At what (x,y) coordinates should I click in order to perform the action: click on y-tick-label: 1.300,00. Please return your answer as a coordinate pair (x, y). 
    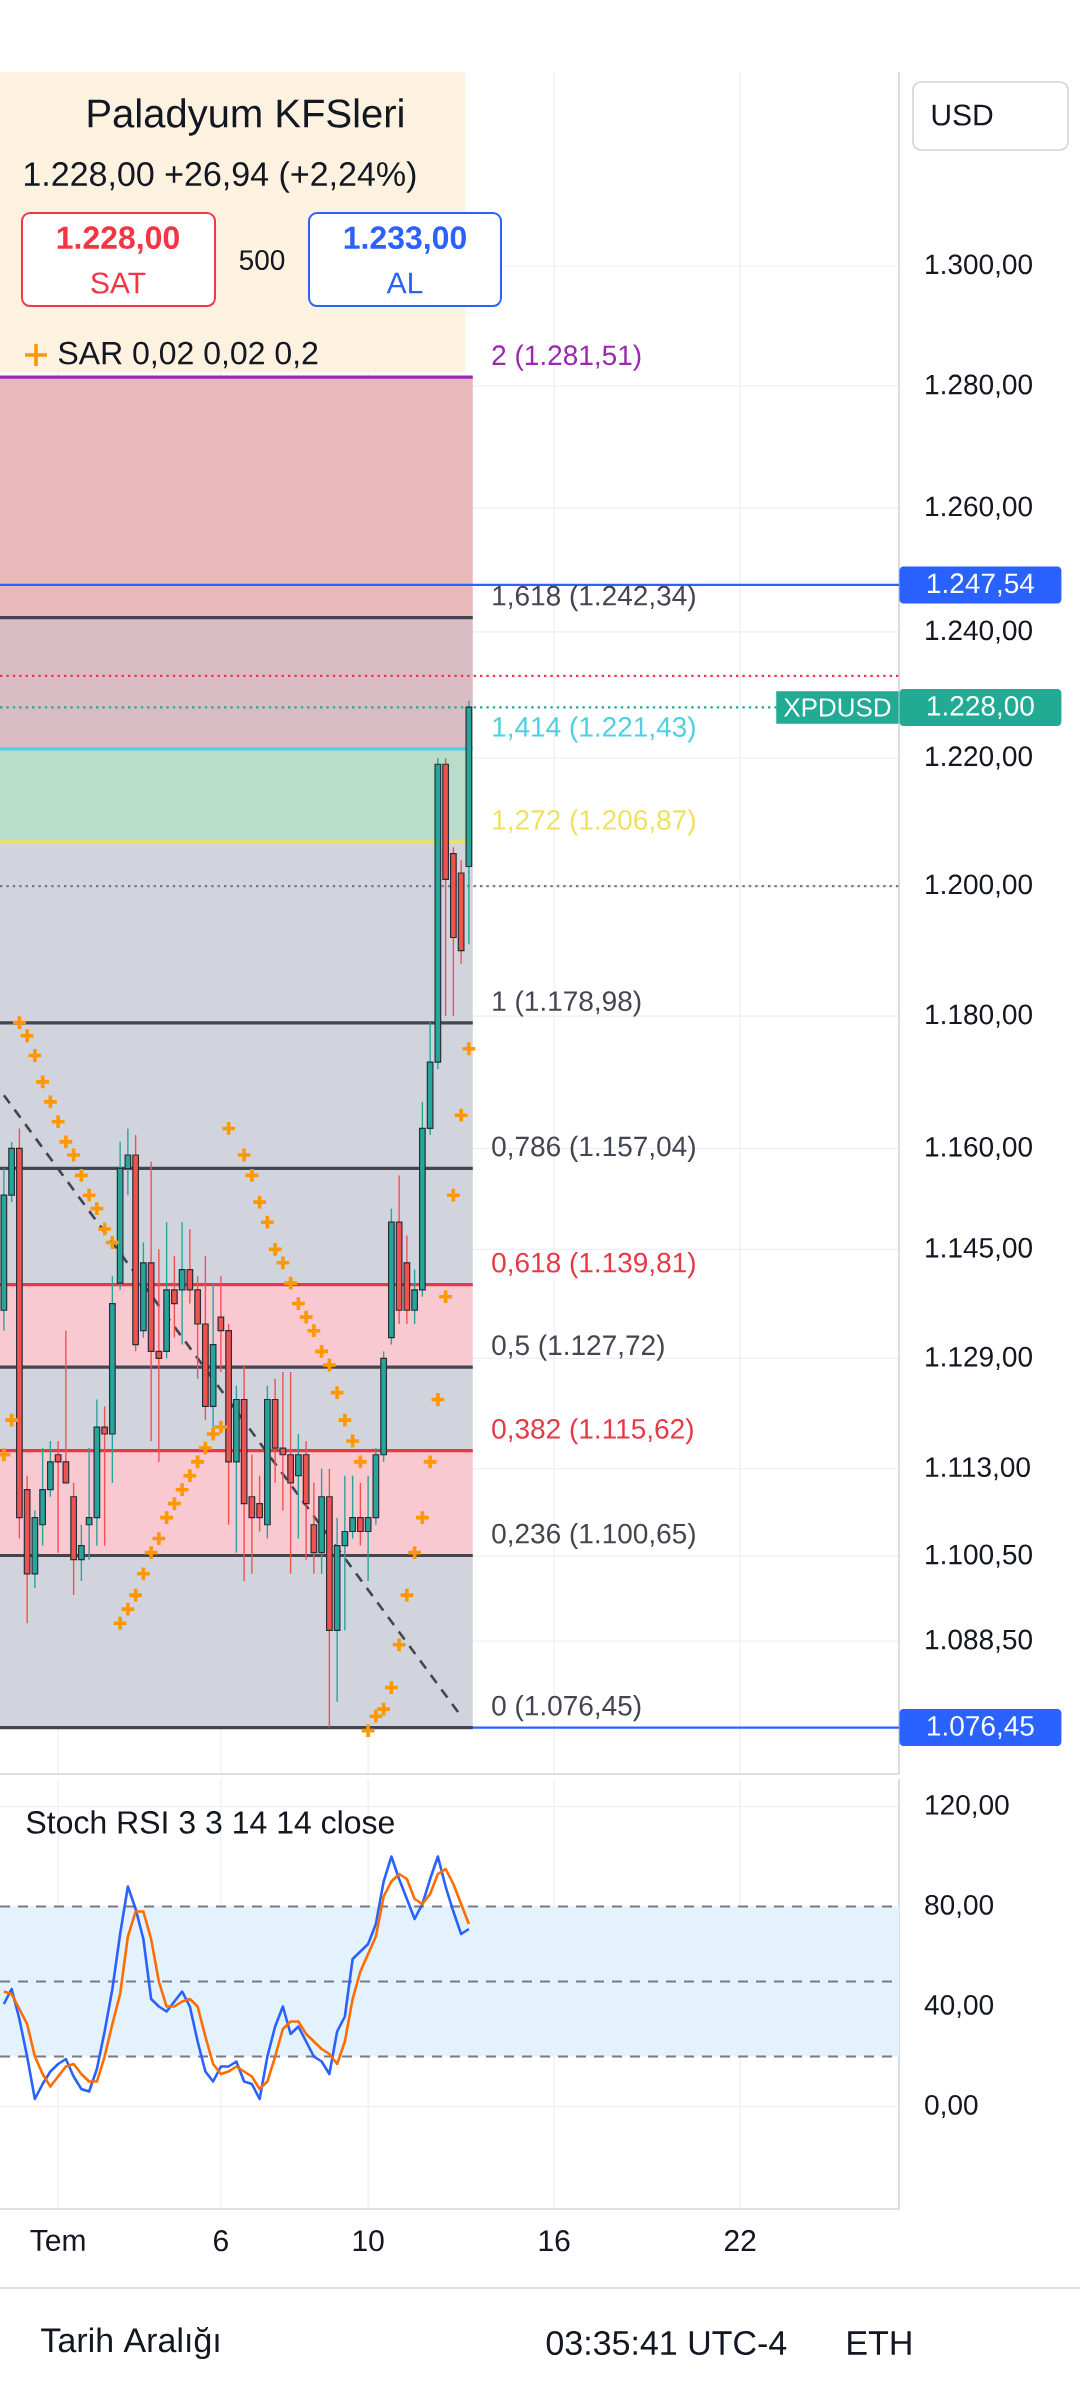
    Looking at the image, I should click on (979, 266).